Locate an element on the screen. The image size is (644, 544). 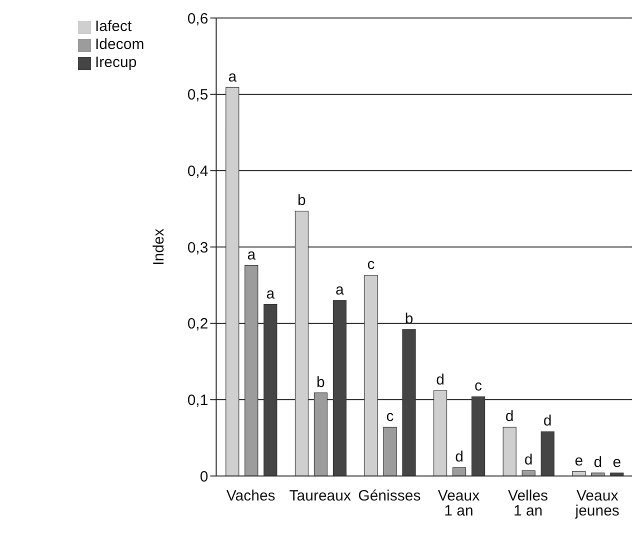
legend-label: Idecom is located at coordinates (119, 44).